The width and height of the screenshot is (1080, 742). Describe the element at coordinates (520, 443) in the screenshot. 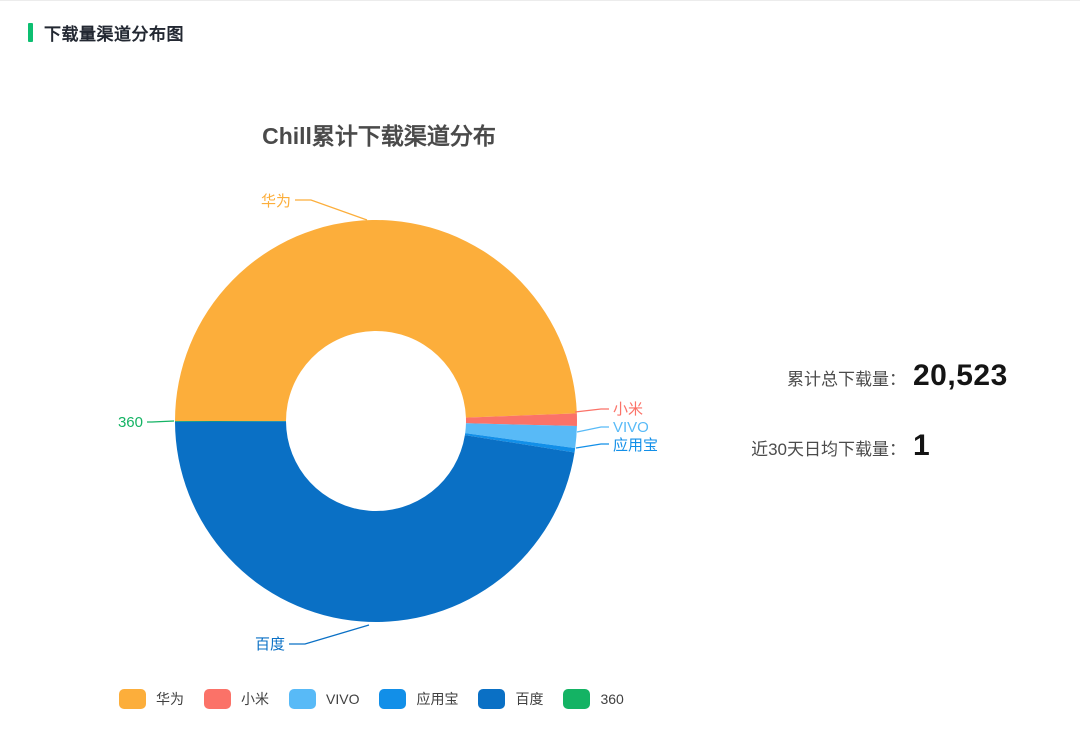

I see `pie-slice-yingyongbao` at that location.